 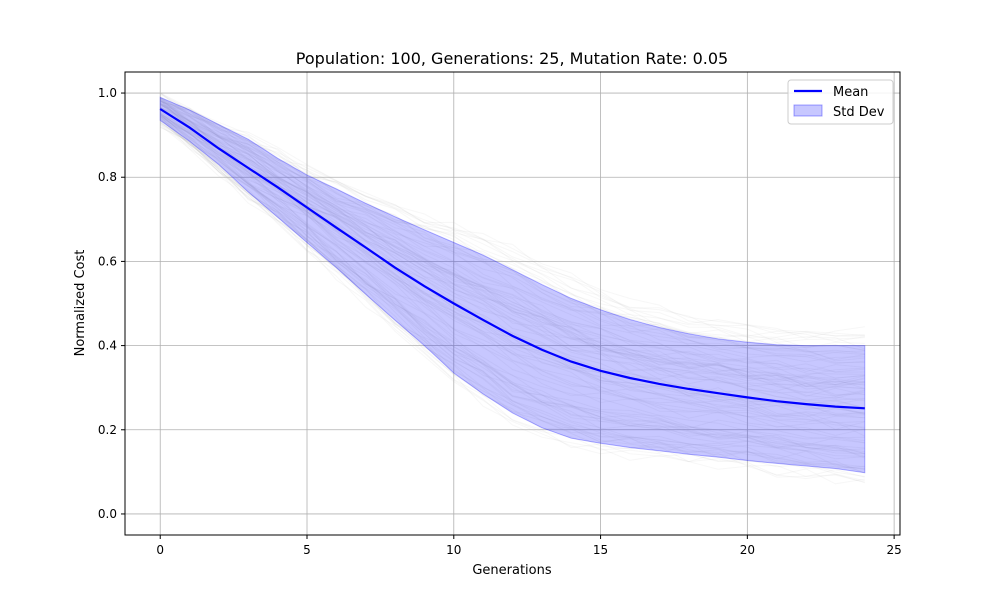 I want to click on legend-std-dev-label: Std Dev, so click(x=859, y=112).